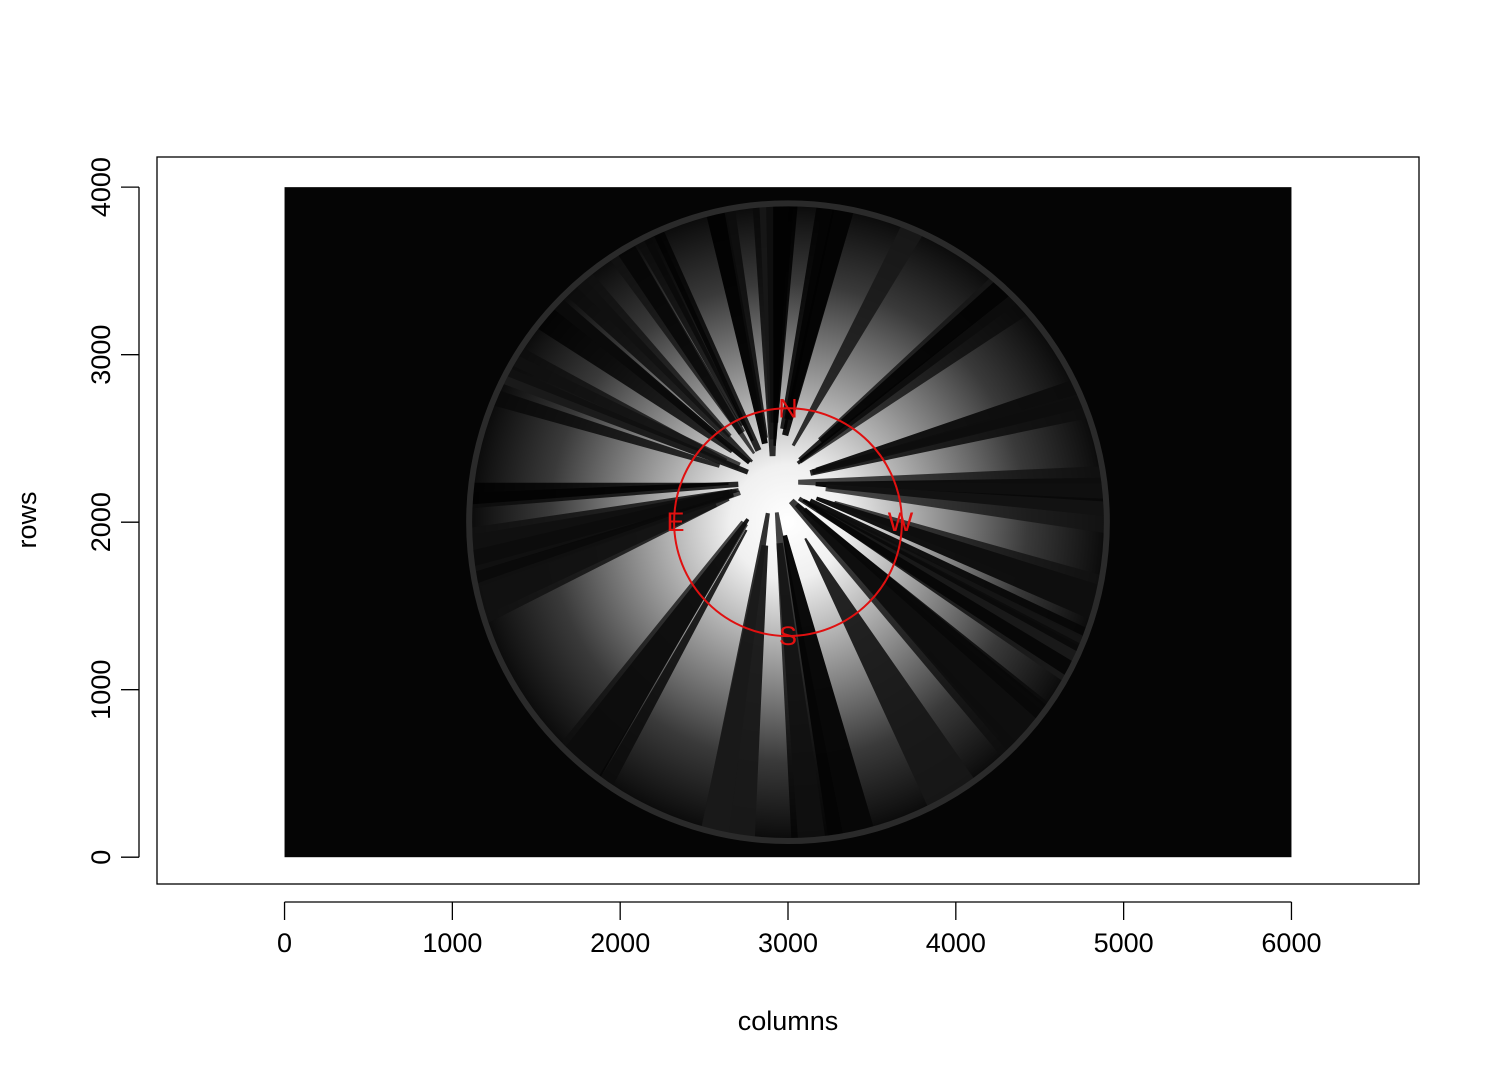  I want to click on y-tick-label: 0, so click(101, 857).